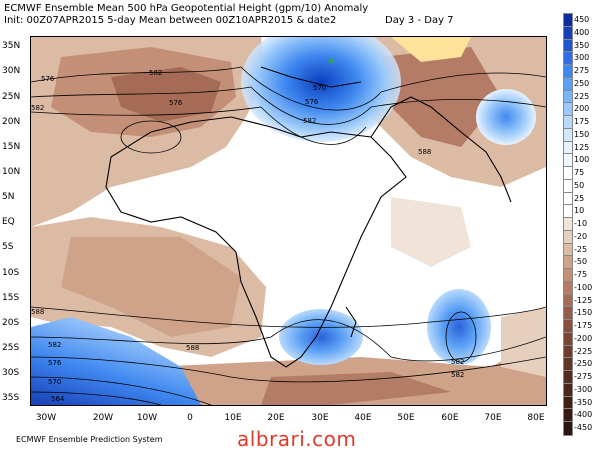 The width and height of the screenshot is (600, 451). I want to click on legend-value: -450, so click(583, 427).